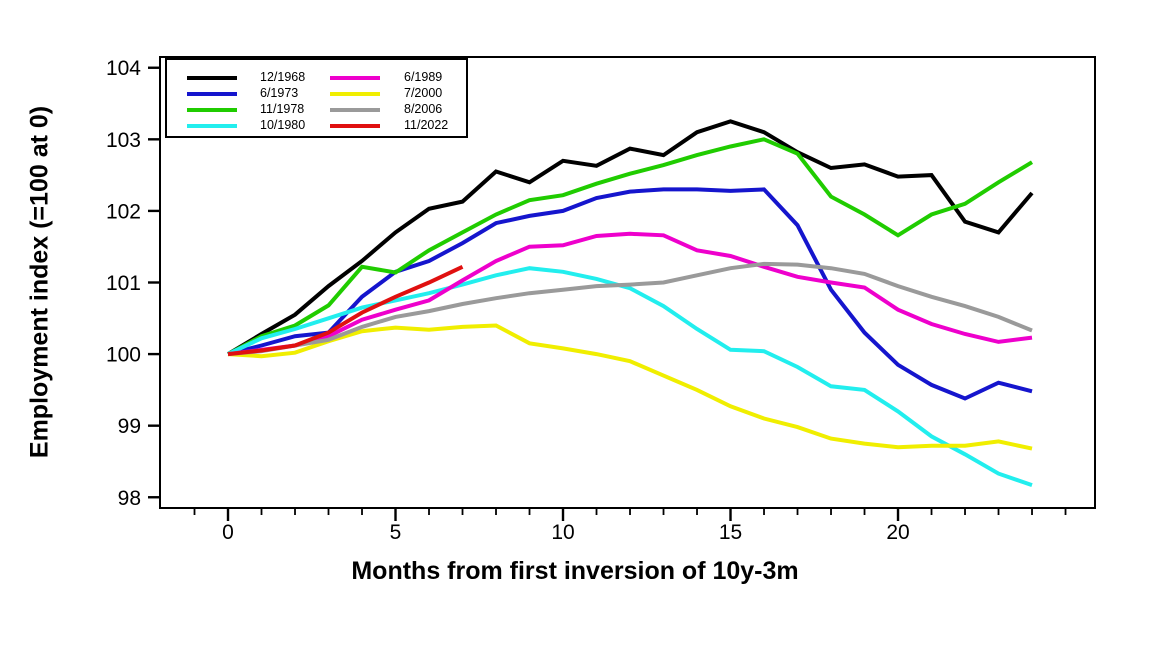  Describe the element at coordinates (212, 126) in the screenshot. I see `legend-swatch-10-1980` at that location.